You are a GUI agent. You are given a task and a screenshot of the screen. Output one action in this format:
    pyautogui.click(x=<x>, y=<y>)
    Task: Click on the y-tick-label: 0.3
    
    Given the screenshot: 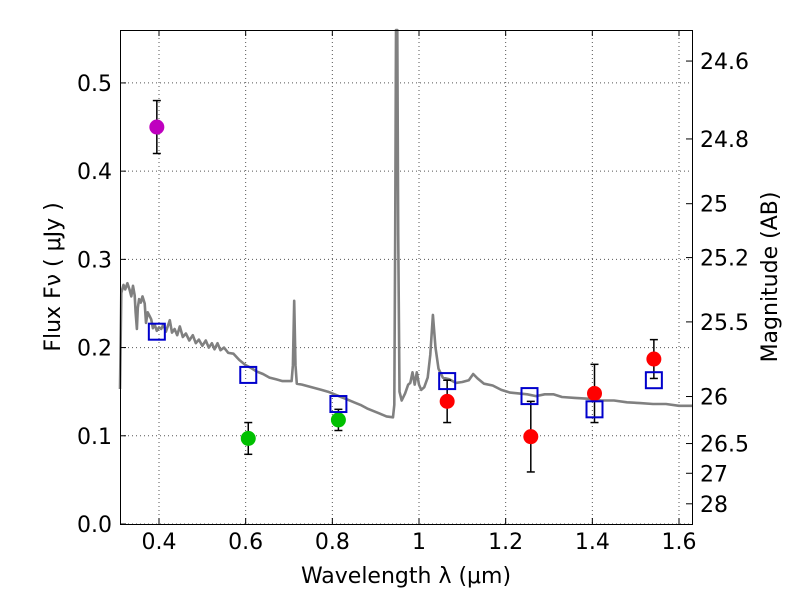 What is the action you would take?
    pyautogui.click(x=94, y=260)
    